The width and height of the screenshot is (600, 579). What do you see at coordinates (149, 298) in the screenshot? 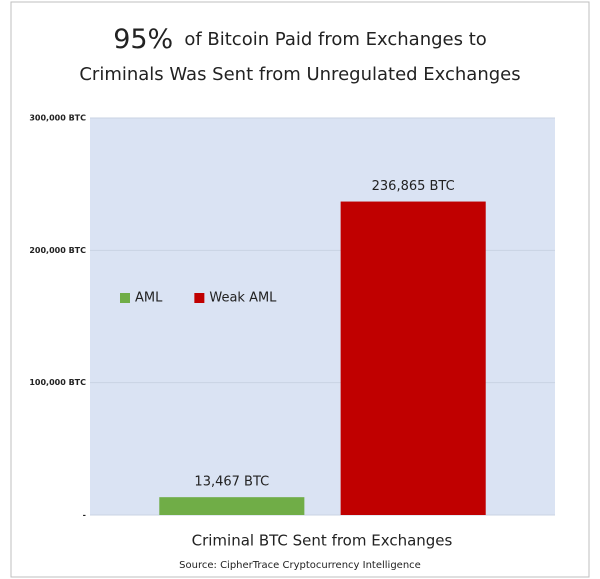
I see `legend-label: AML` at bounding box center [149, 298].